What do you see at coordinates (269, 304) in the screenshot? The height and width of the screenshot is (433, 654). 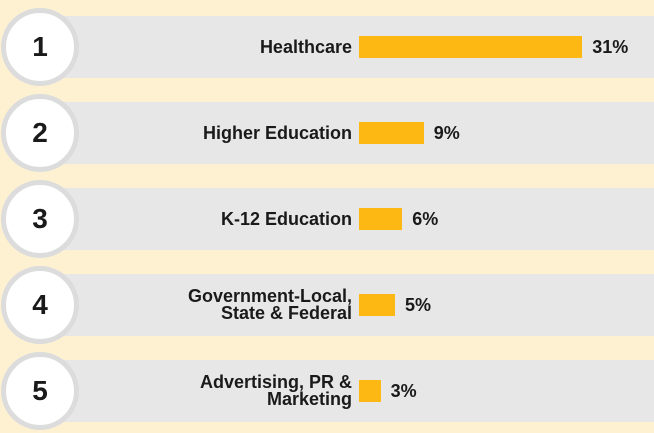 I see `category-label: Government-Local, State & Federal` at bounding box center [269, 304].